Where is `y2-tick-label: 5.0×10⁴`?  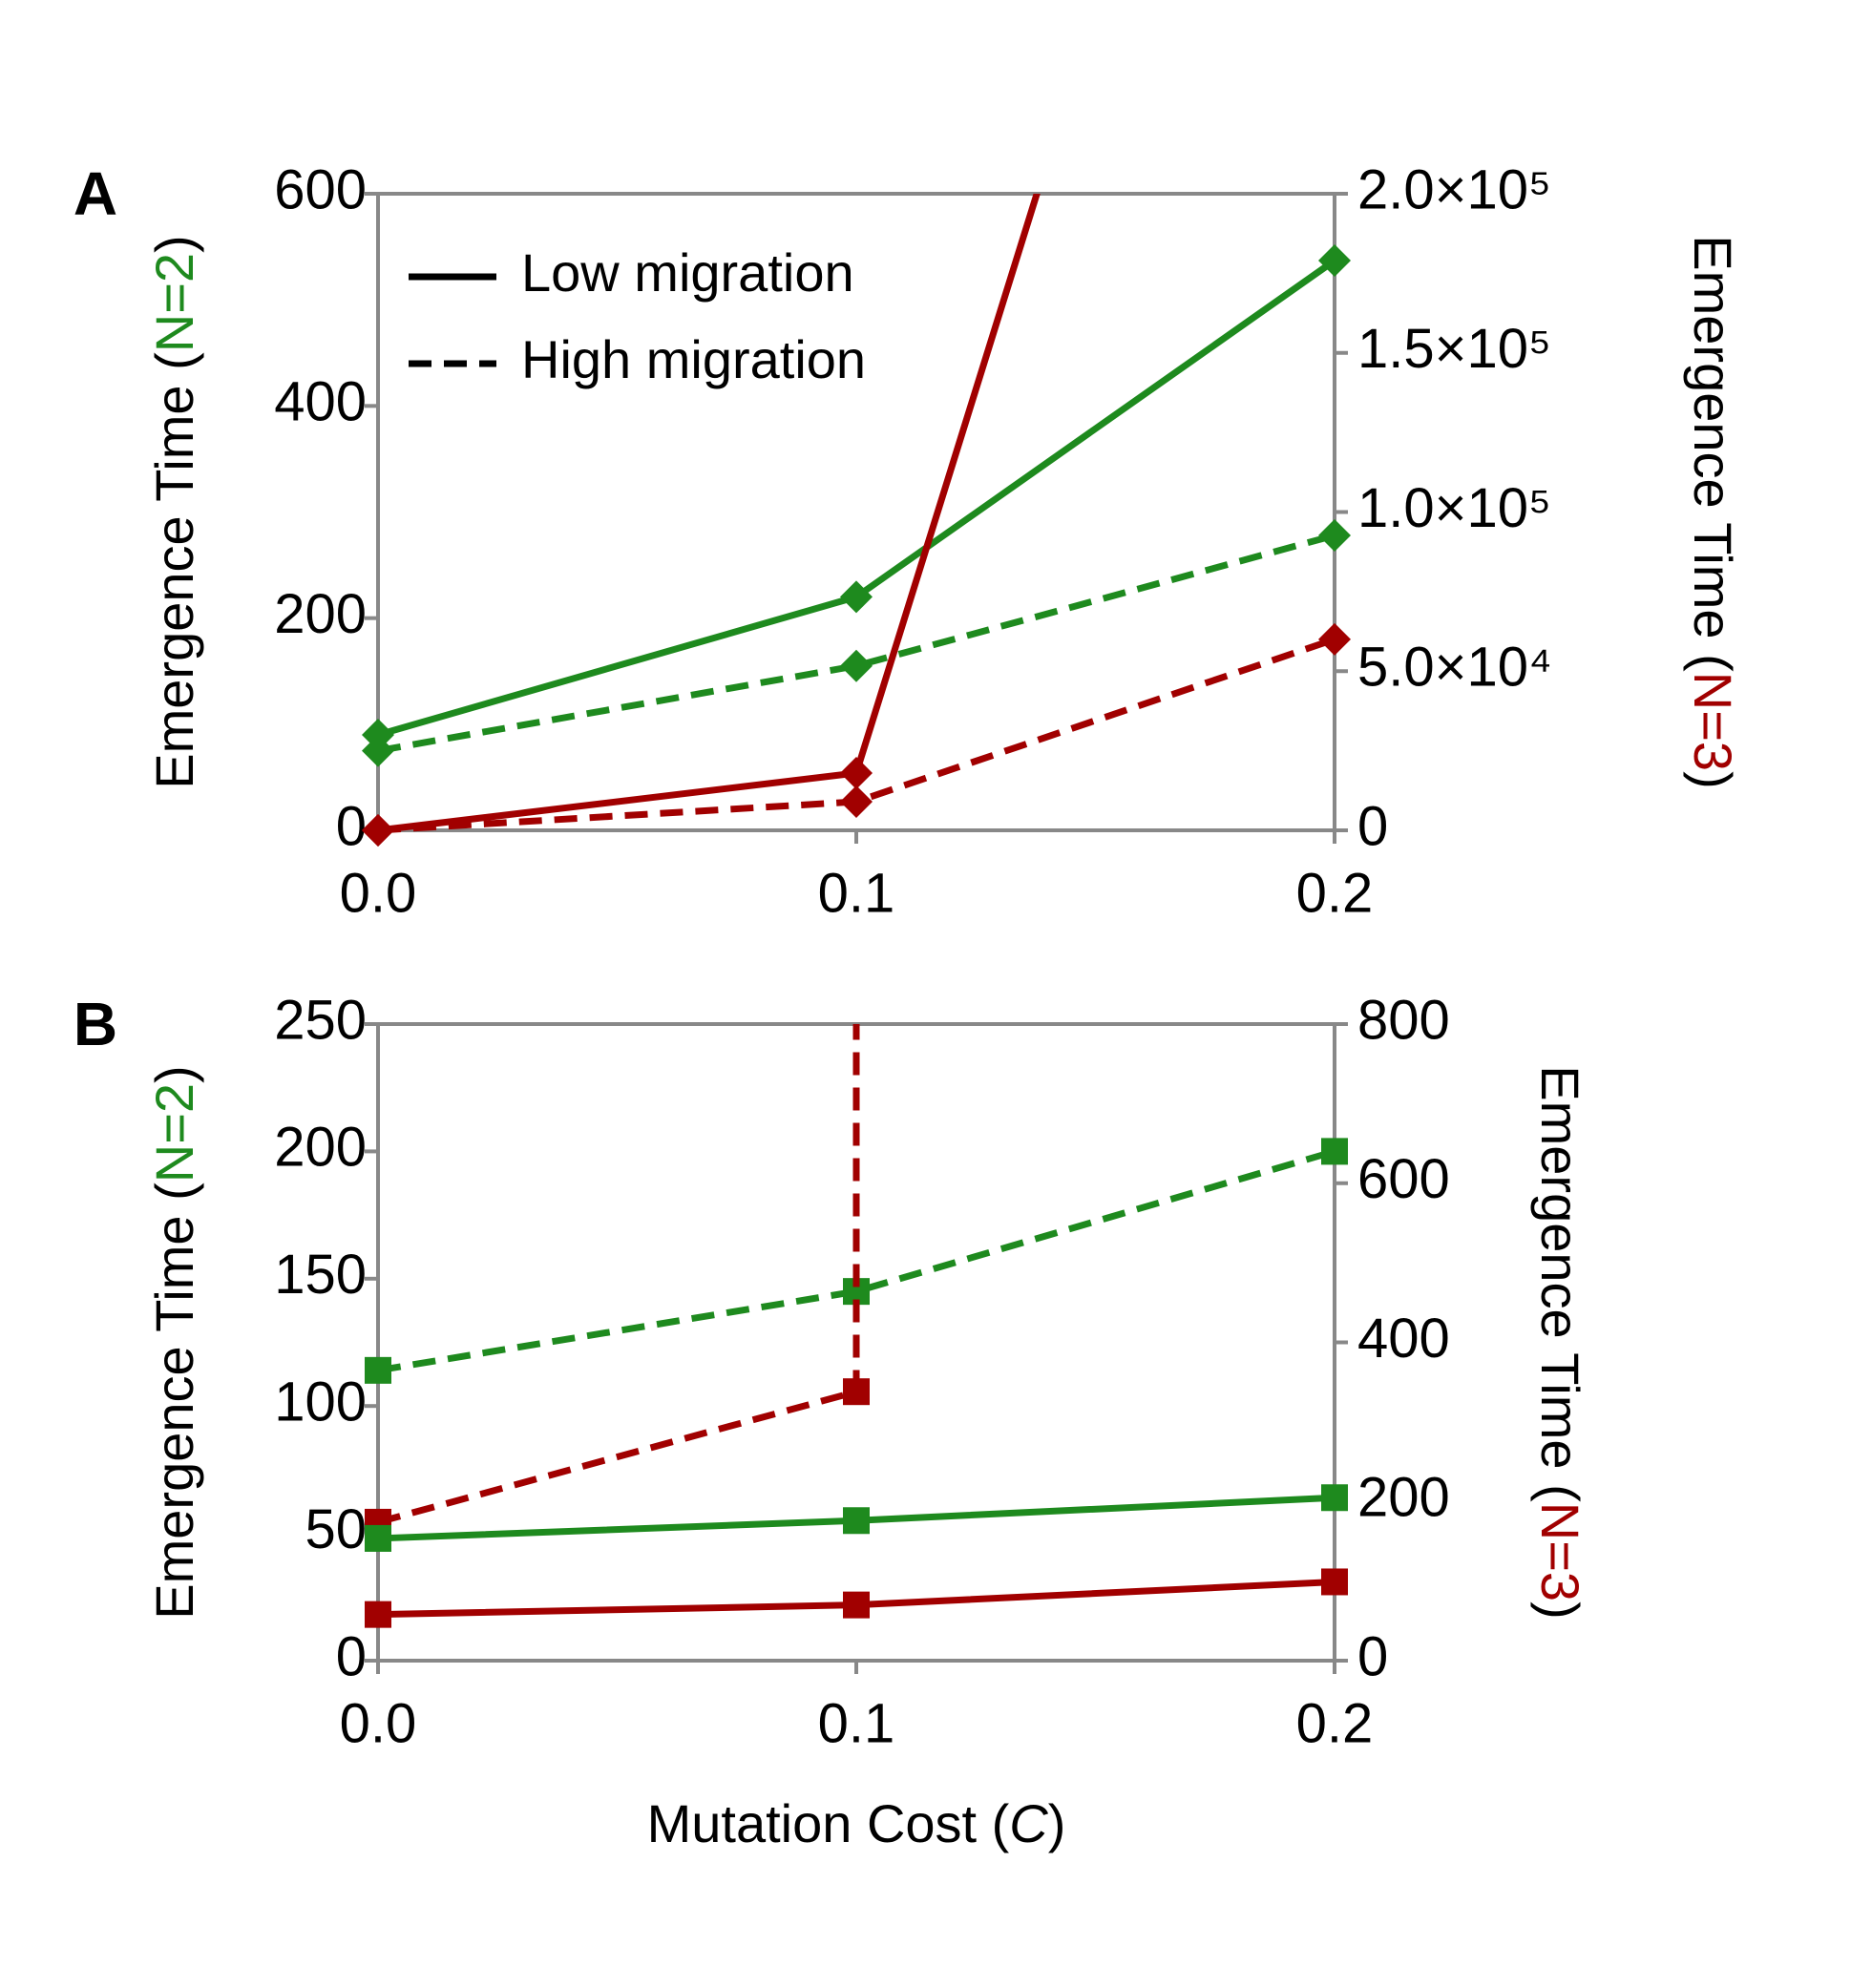
y2-tick-label: 5.0×10⁴ is located at coordinates (1455, 668).